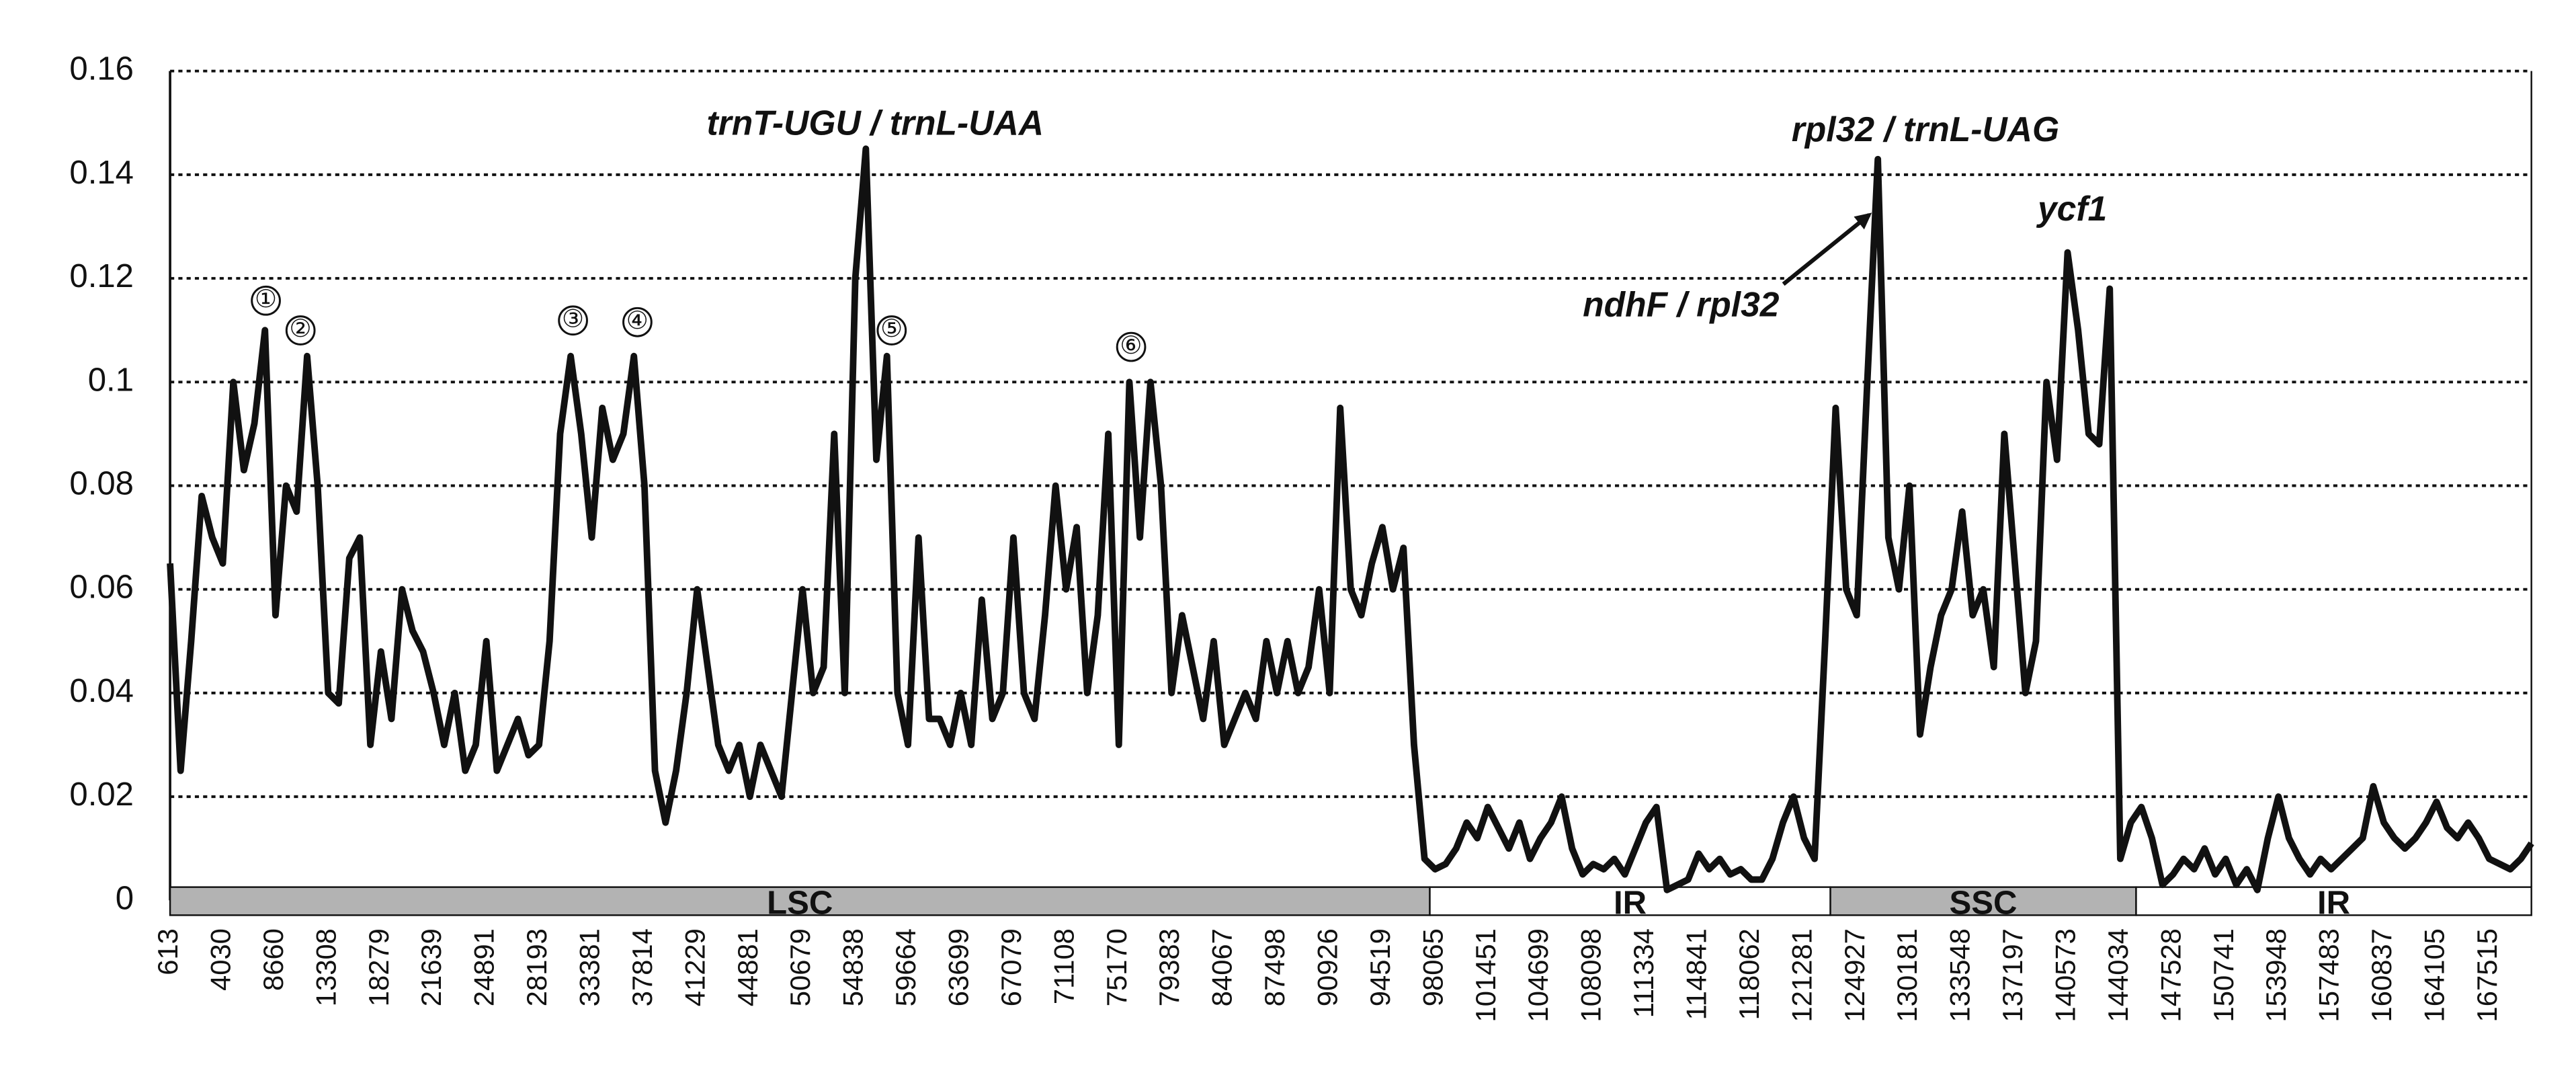 This screenshot has height=1087, width=2576. Describe the element at coordinates (536, 967) in the screenshot. I see `x-tick-label: 28193` at that location.